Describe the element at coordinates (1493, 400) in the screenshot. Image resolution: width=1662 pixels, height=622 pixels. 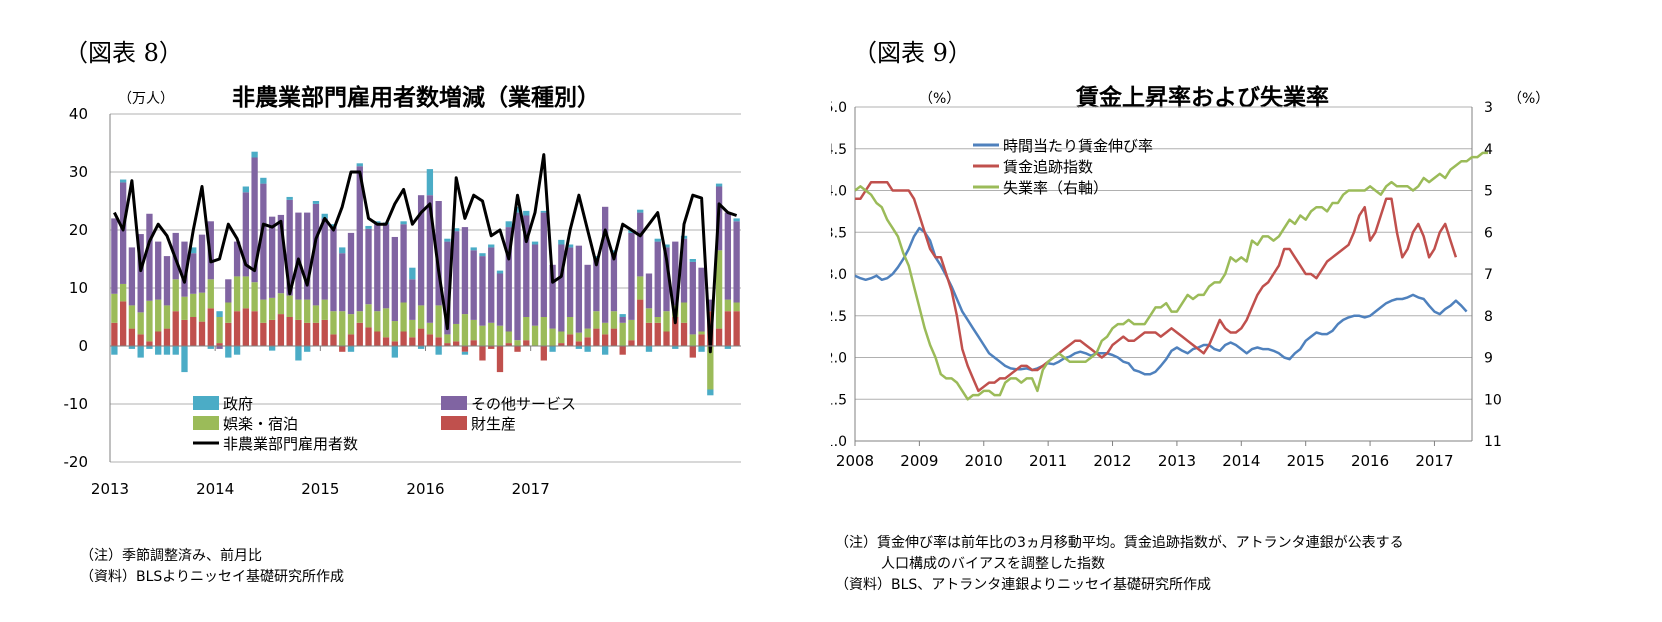
I see `y-right-tick-label: 10` at that location.